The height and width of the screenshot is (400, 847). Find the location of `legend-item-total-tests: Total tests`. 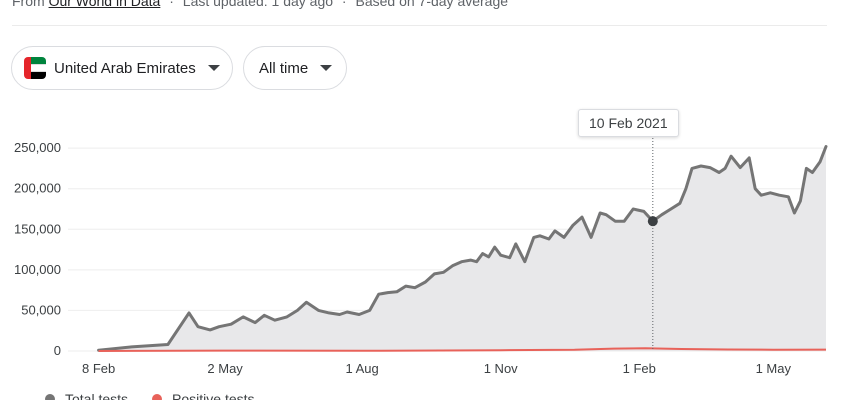

legend-item-total-tests: Total tests is located at coordinates (86, 395).